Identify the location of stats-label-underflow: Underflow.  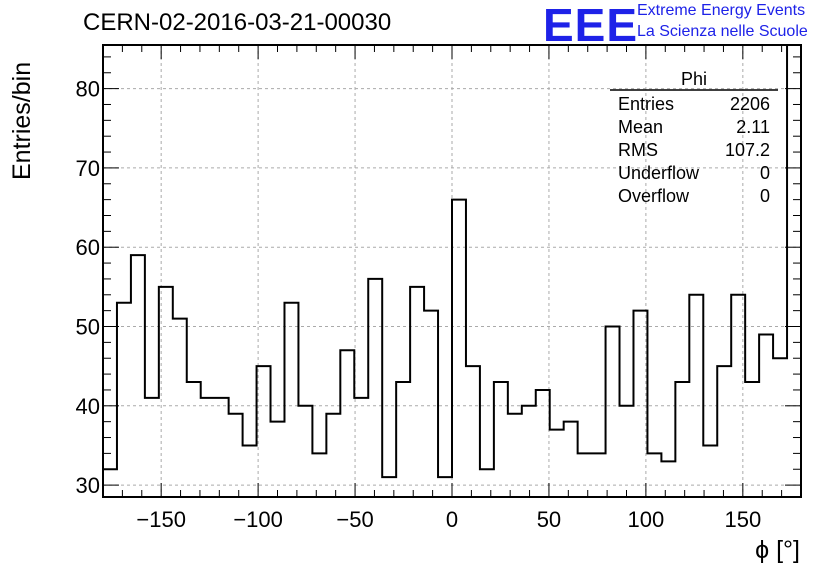
(659, 173).